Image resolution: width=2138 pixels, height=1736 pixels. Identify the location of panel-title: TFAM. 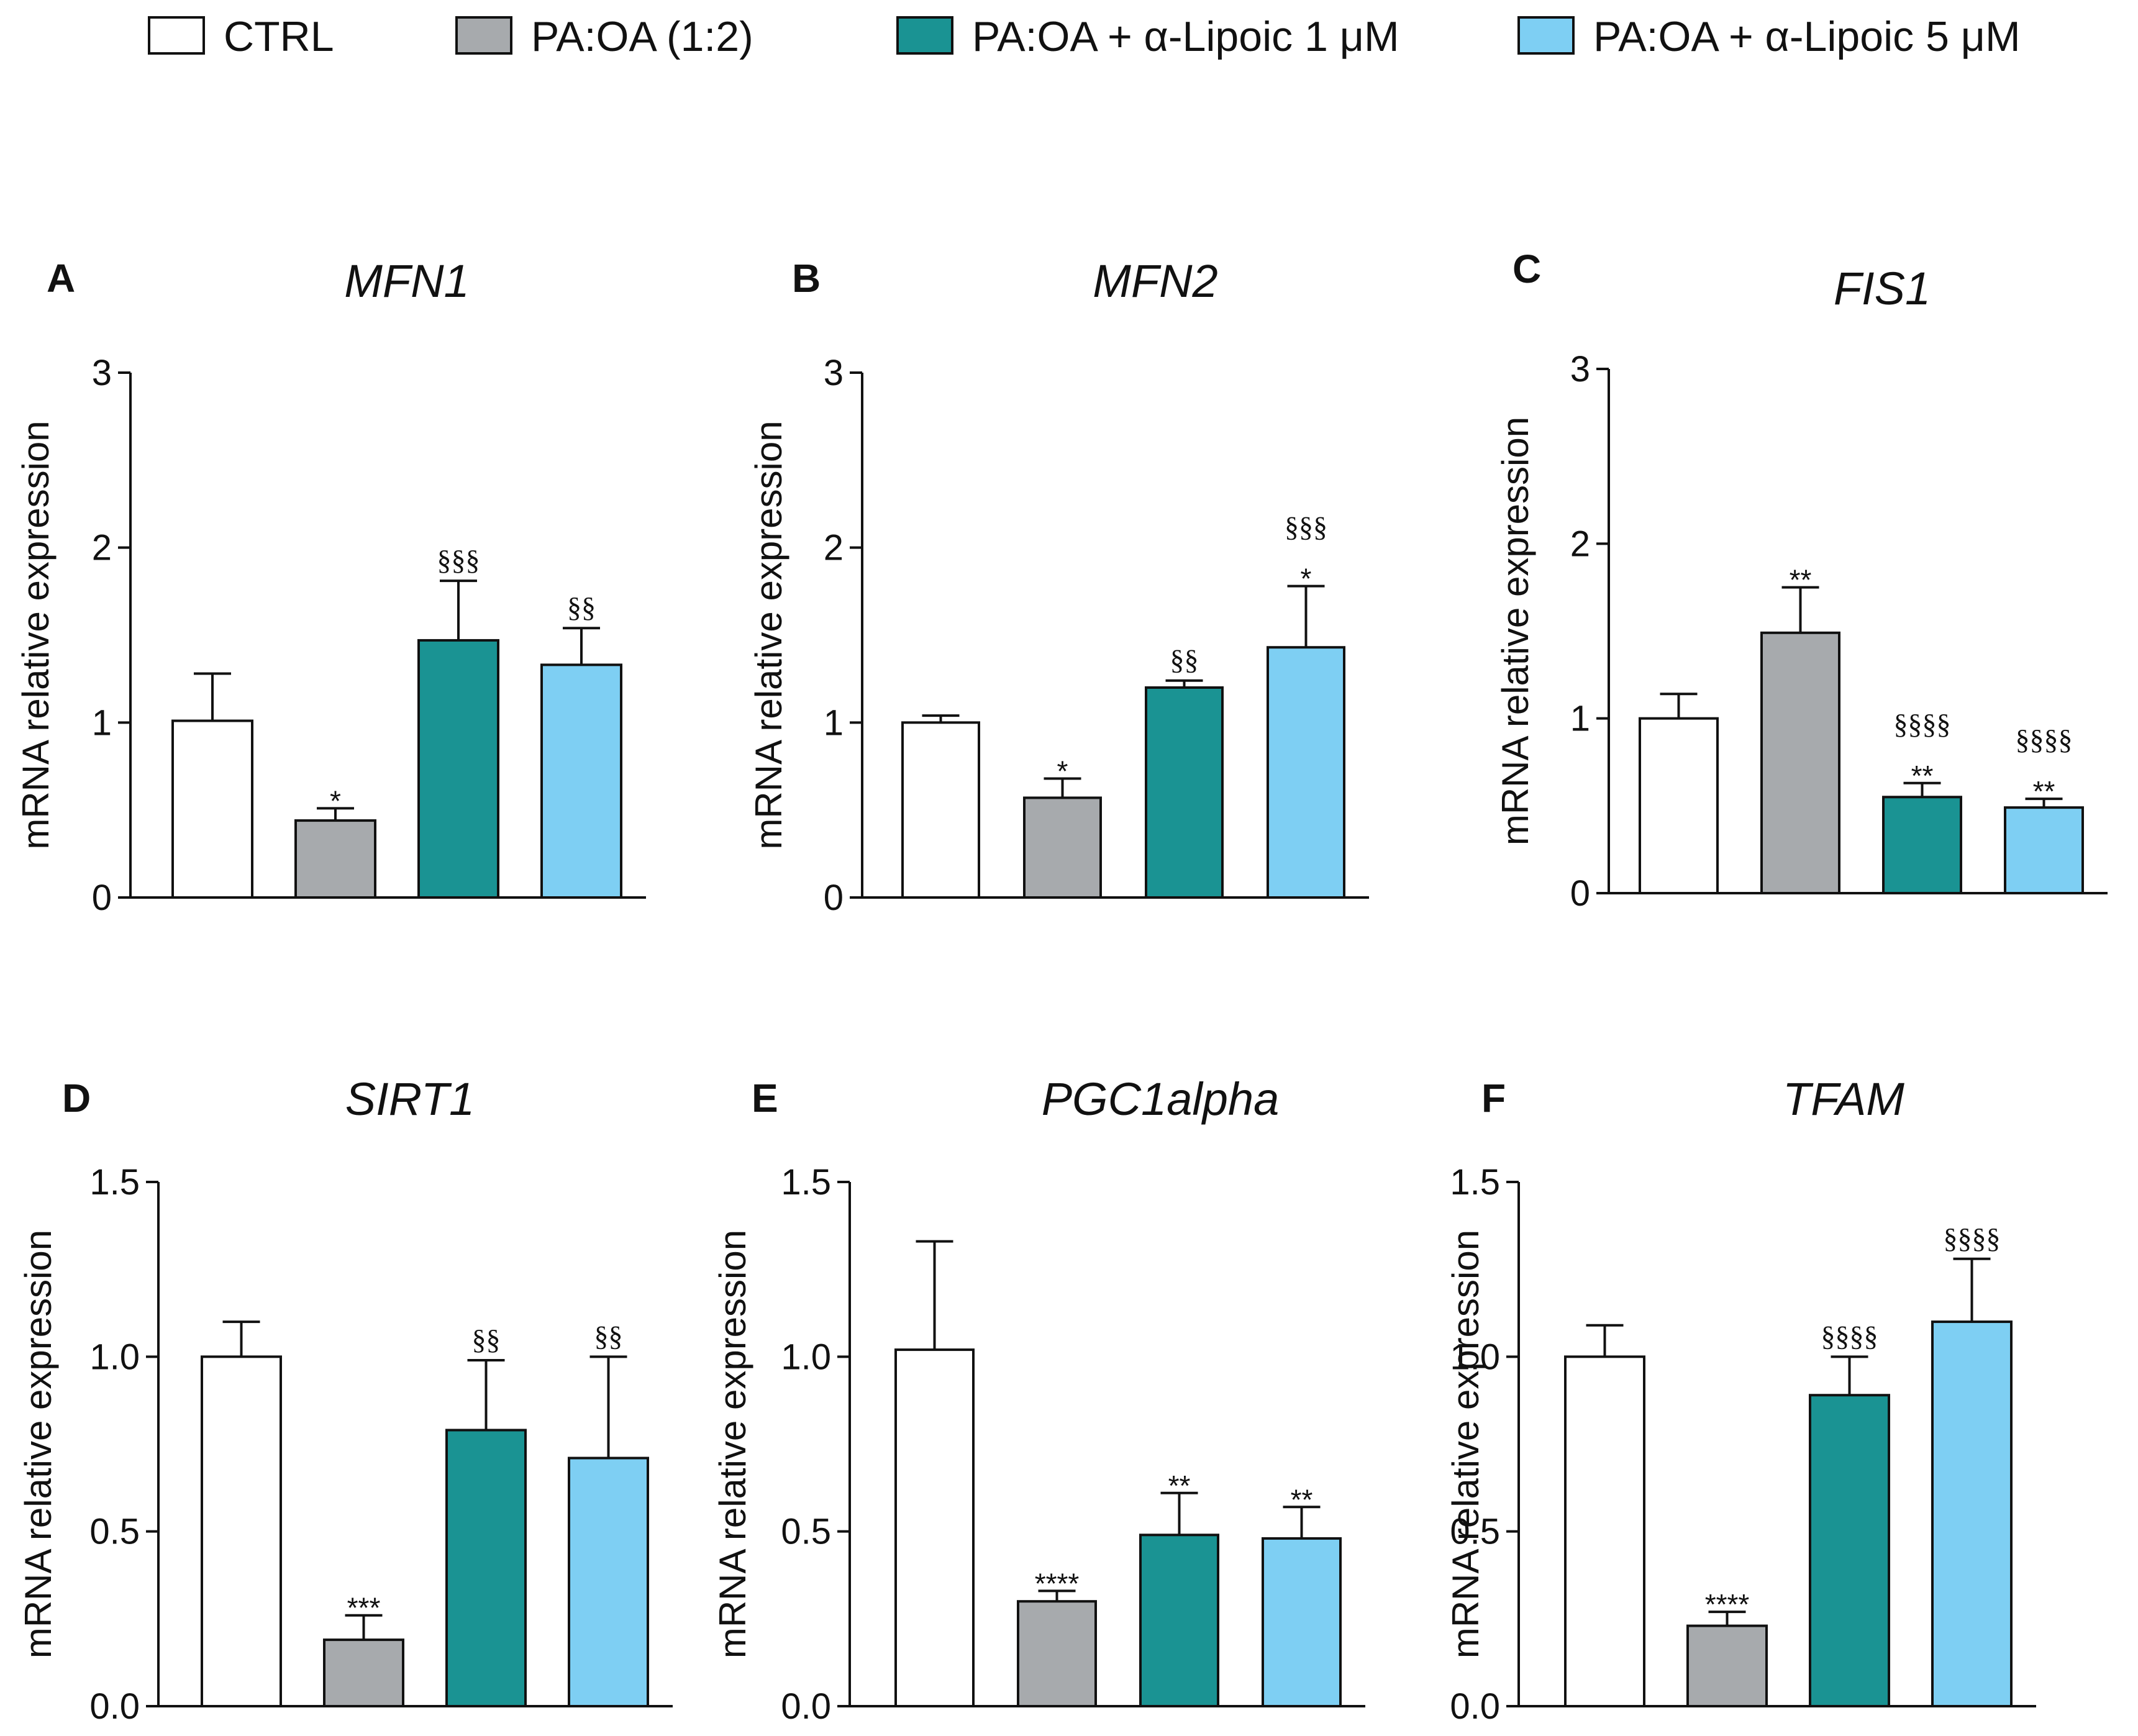
(1843, 1099).